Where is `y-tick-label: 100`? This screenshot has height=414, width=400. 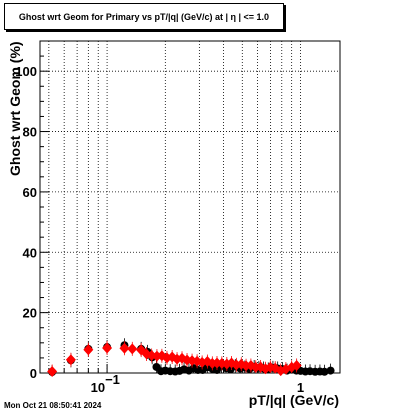 y-tick-label: 100 is located at coordinates (26, 71).